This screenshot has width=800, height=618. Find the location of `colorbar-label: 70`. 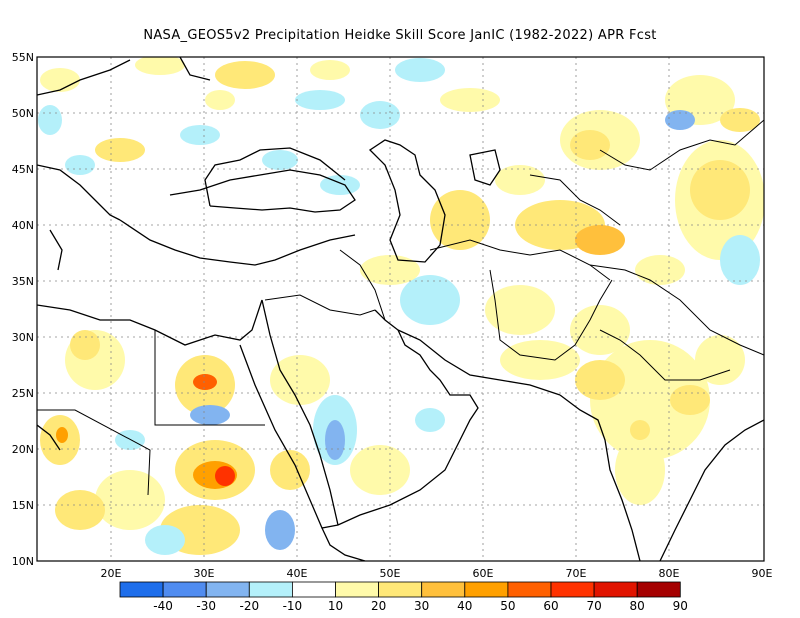

colorbar-label: 70 is located at coordinates (593, 606).